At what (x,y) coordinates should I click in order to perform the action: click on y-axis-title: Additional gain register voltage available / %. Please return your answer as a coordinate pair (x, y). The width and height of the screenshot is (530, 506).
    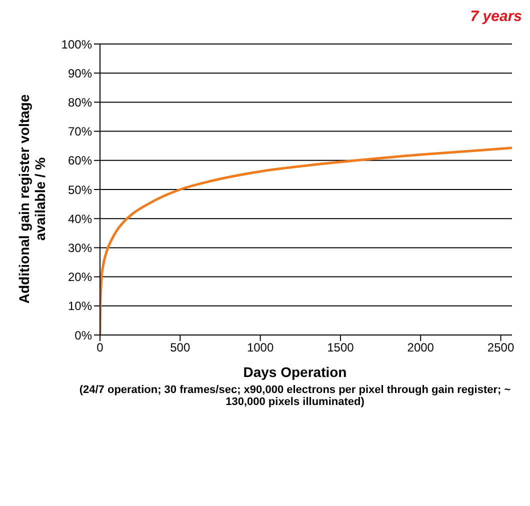
    Looking at the image, I should click on (32, 199).